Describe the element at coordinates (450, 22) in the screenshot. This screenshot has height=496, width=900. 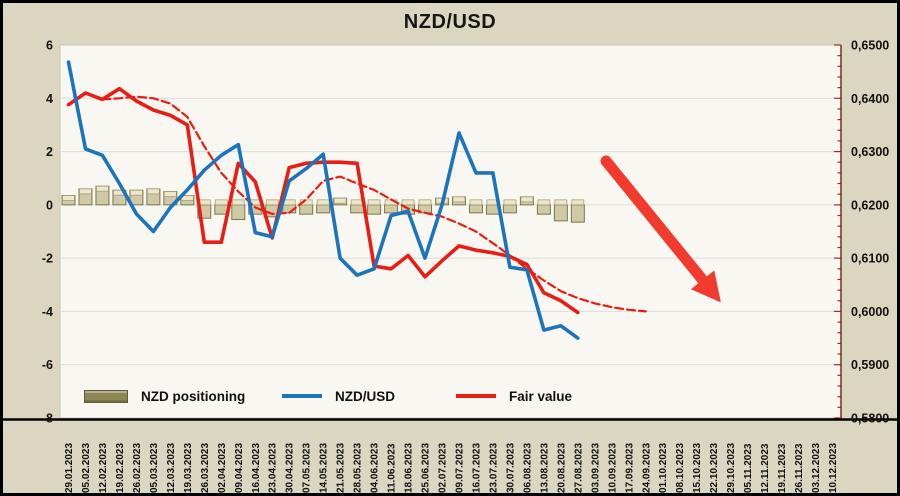
I see `chart-title: NZD/USD` at that location.